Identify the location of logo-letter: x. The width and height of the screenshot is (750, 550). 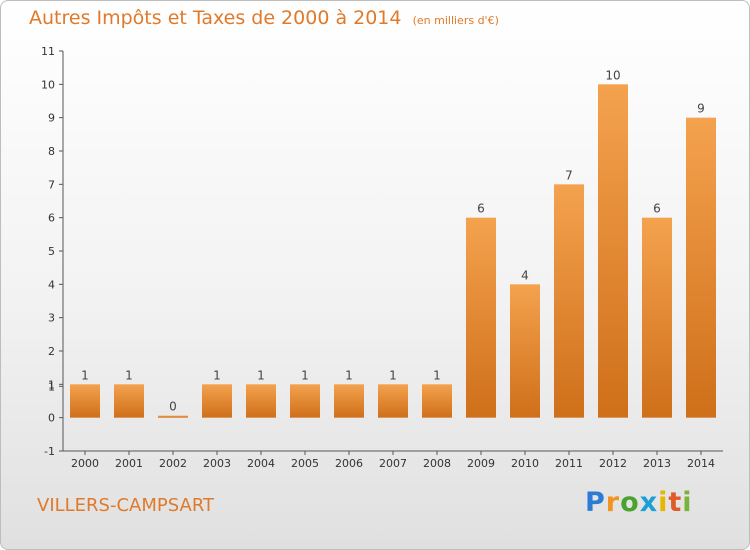
(649, 502).